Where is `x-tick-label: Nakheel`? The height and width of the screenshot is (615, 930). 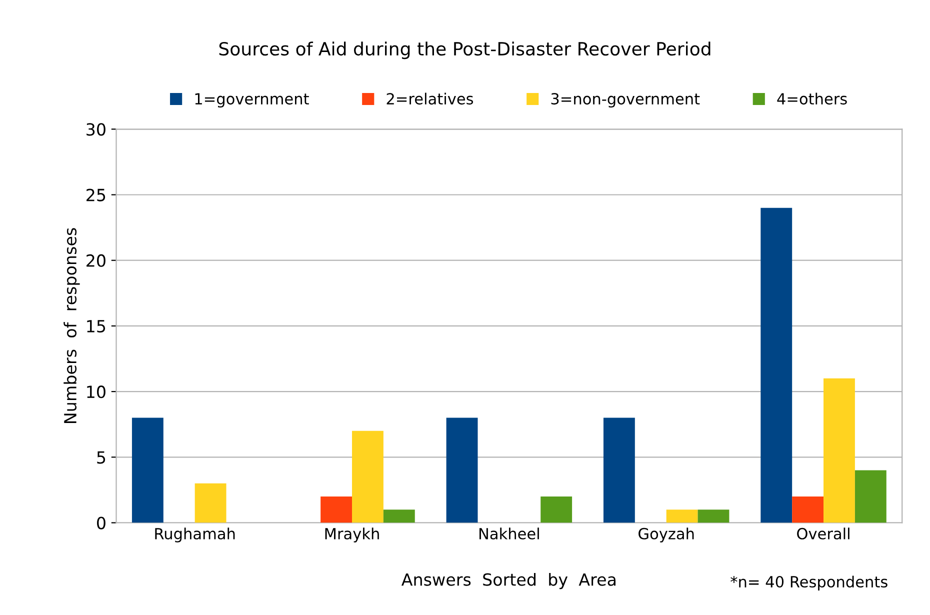 x-tick-label: Nakheel is located at coordinates (509, 534).